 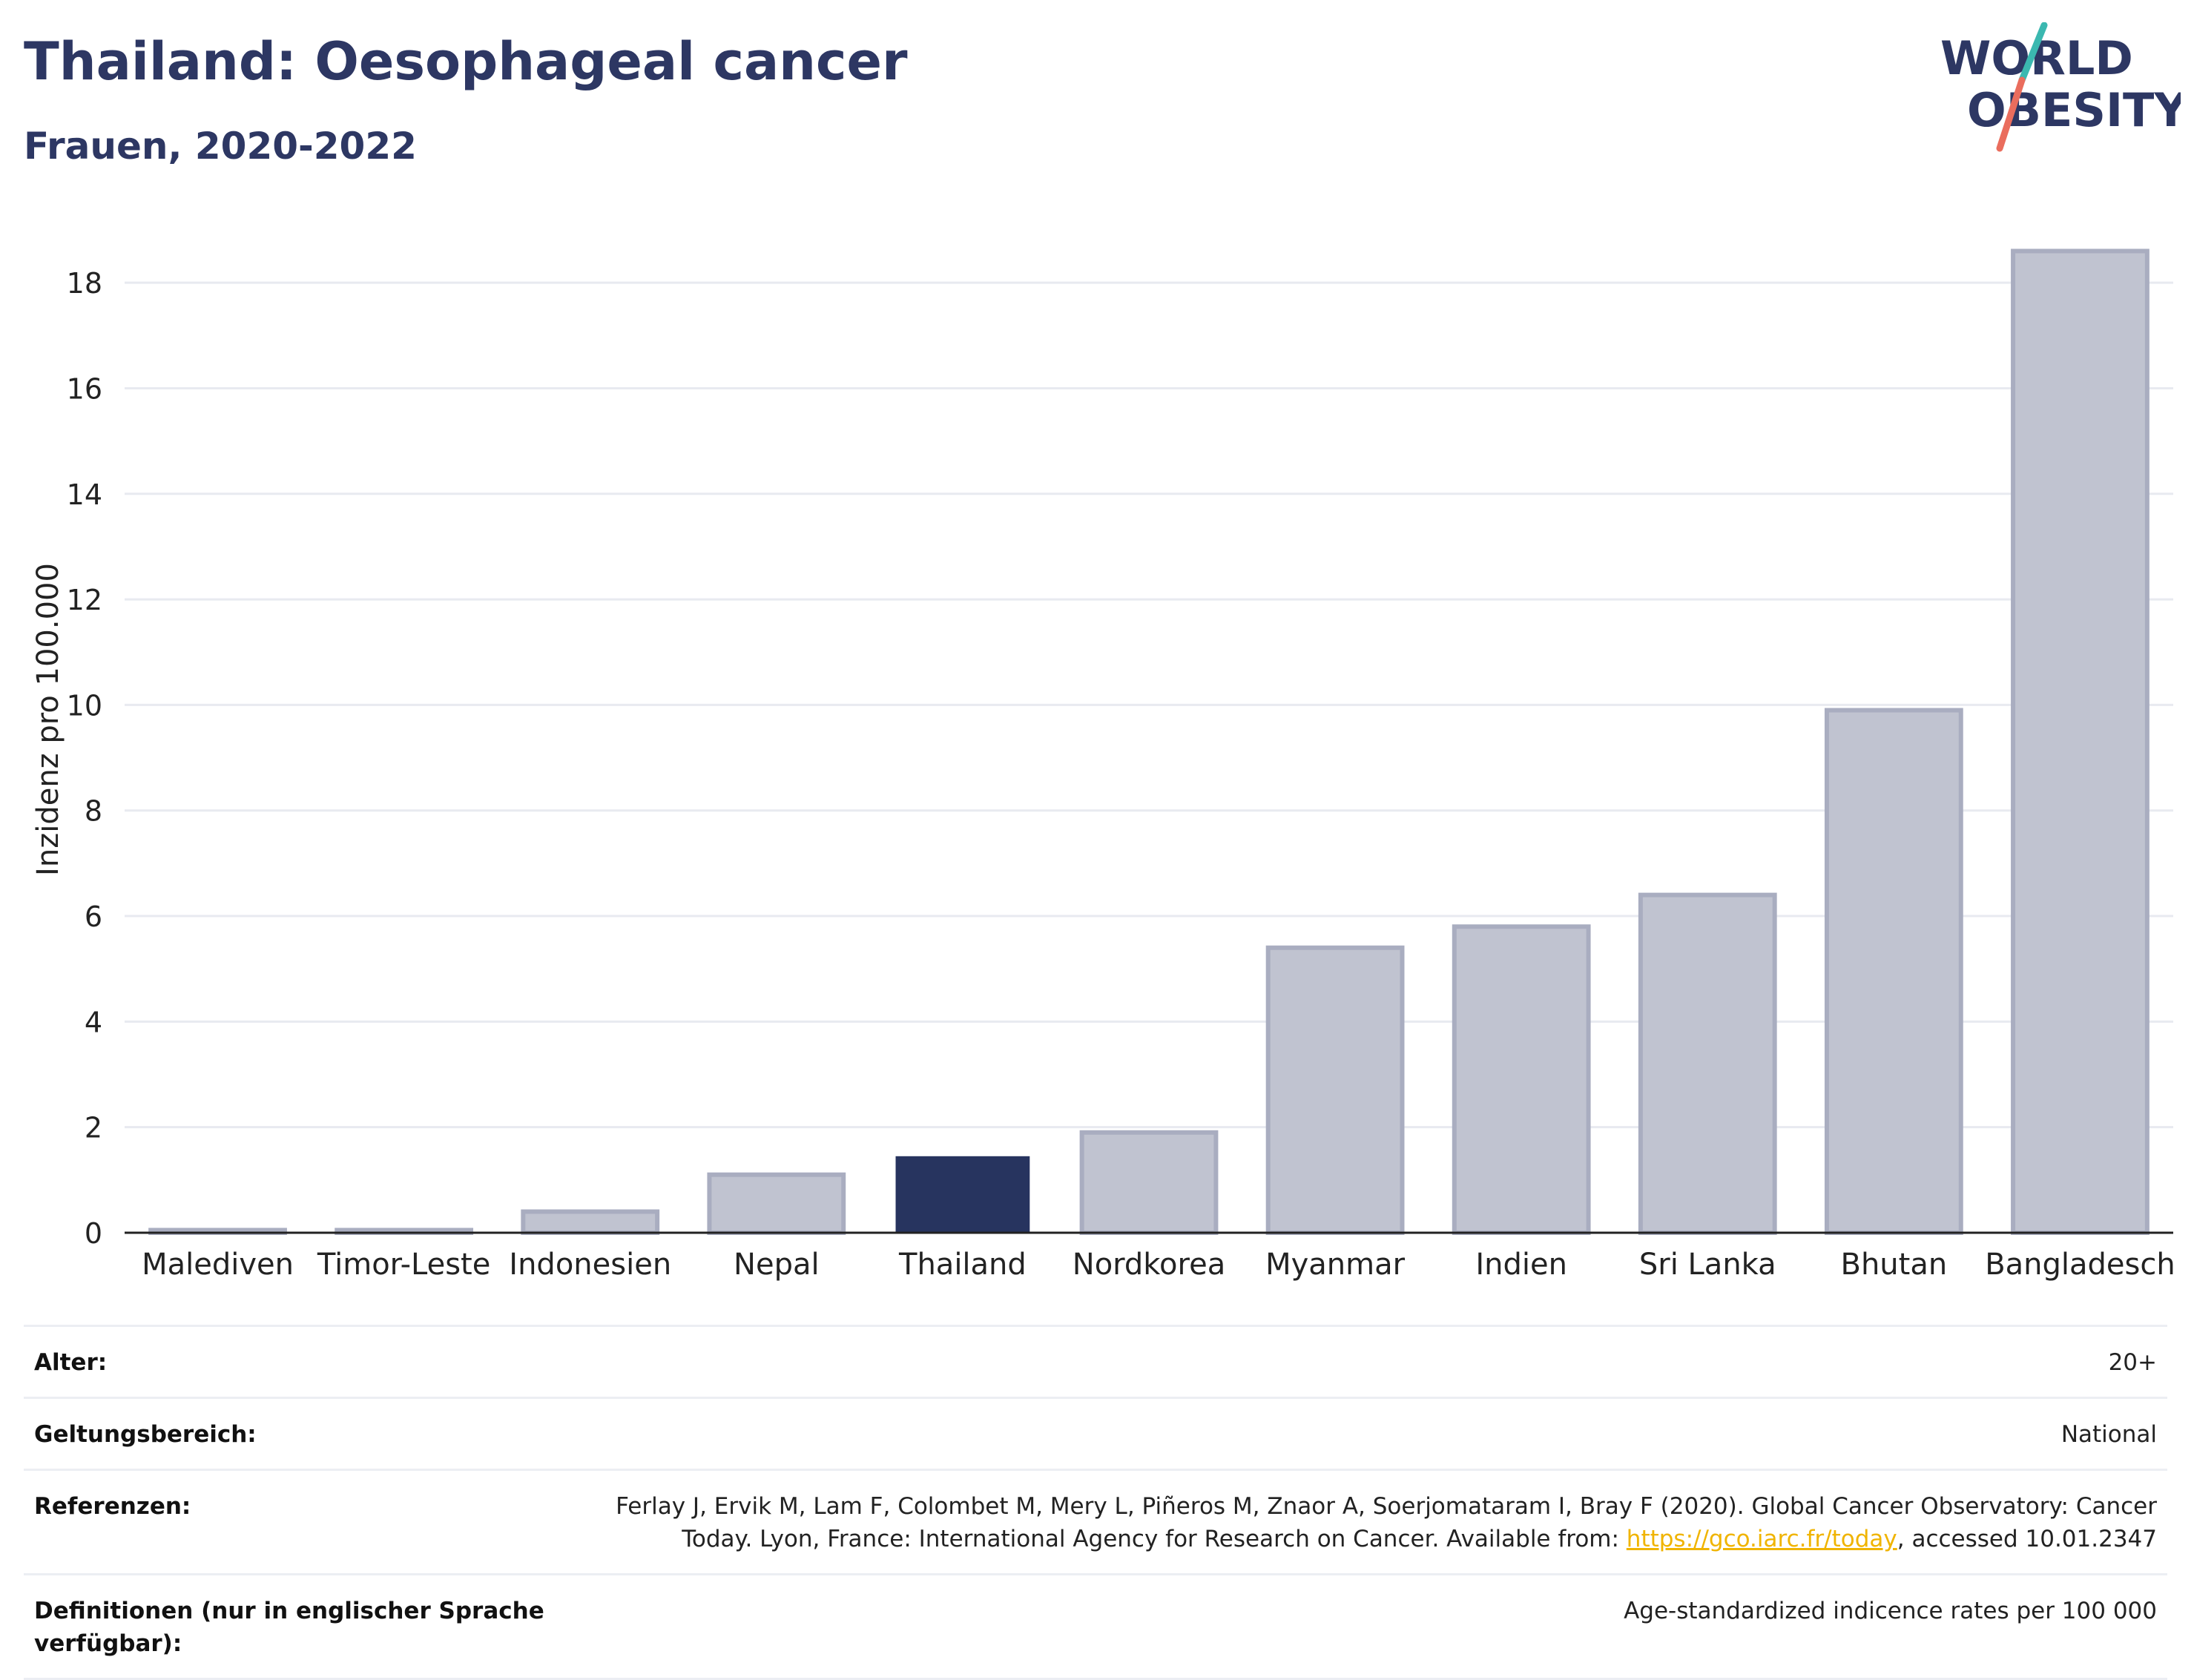 What do you see at coordinates (2011, 114) in the screenshot?
I see `logo-slash-coral` at bounding box center [2011, 114].